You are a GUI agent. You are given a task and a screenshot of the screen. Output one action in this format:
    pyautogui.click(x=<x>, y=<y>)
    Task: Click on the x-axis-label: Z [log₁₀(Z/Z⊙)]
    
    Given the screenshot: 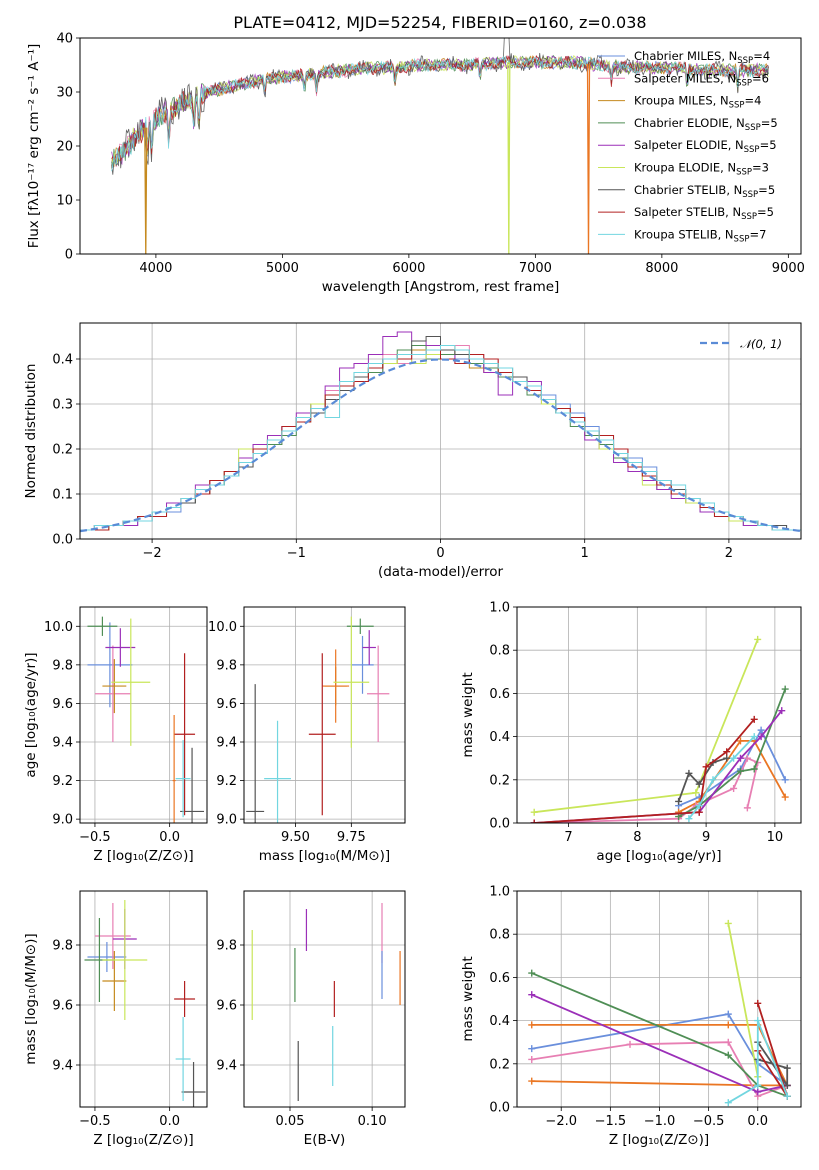 What is the action you would take?
    pyautogui.click(x=143, y=856)
    